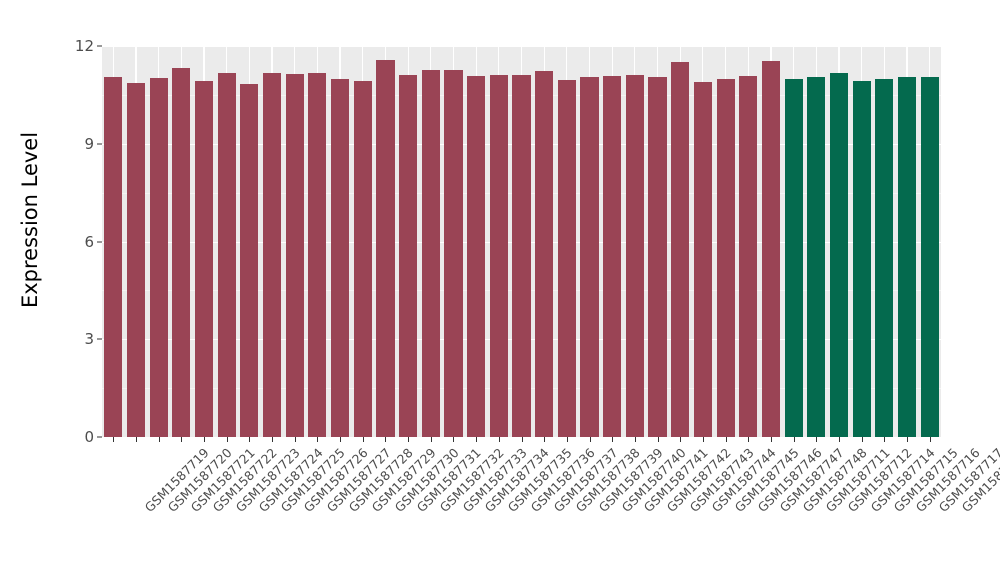 This screenshot has width=1000, height=580. I want to click on y-axis-tick-label: 6, so click(89, 241).